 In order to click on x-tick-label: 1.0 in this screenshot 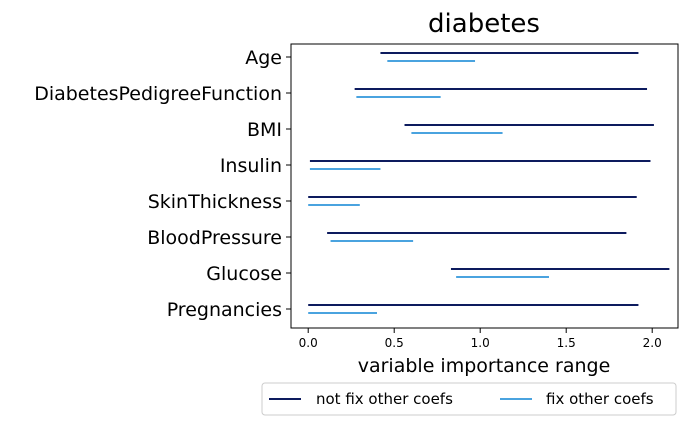, I will do `click(480, 343)`.